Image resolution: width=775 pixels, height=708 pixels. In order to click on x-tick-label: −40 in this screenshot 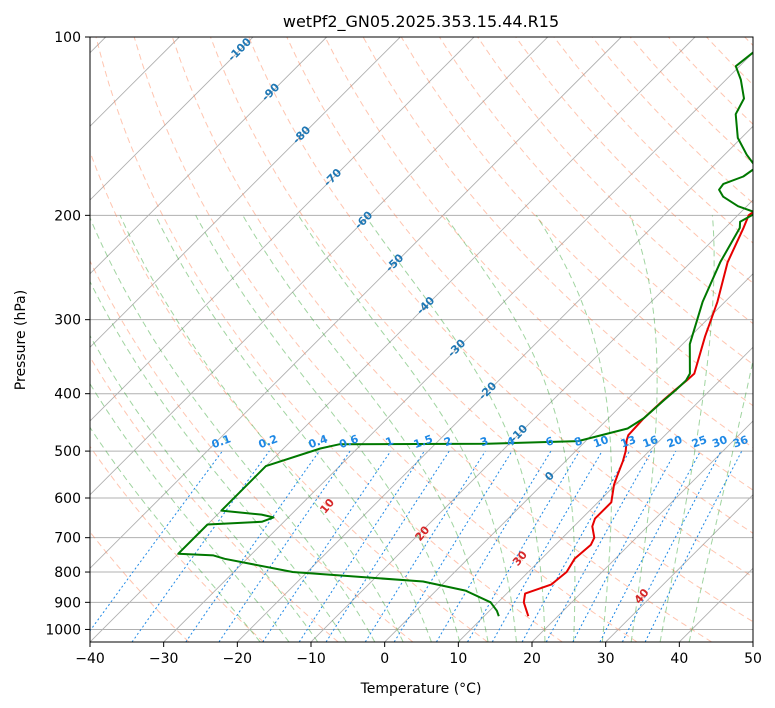, I will do `click(90, 659)`.